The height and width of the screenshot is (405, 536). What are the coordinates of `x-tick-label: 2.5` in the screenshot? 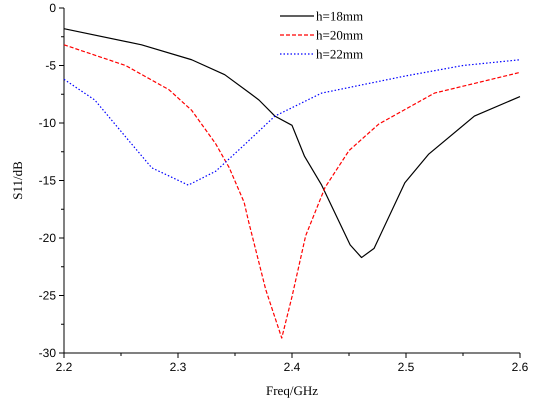 It's located at (406, 367).